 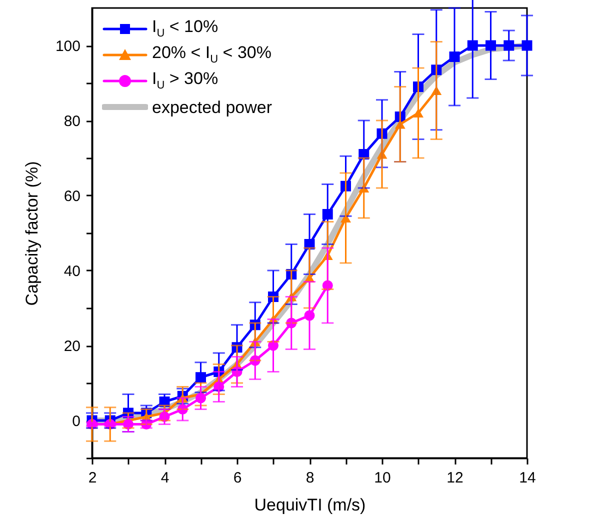 I want to click on x-tick-label: 14, so click(x=527, y=478).